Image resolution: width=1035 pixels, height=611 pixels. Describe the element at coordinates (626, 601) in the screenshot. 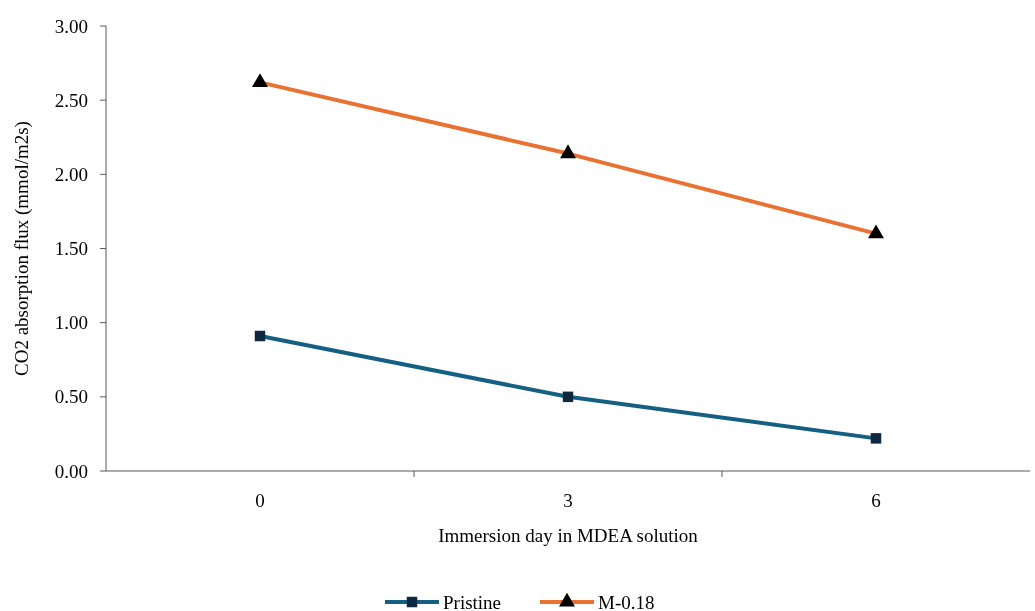

I see `legend-label: M-0.18` at that location.